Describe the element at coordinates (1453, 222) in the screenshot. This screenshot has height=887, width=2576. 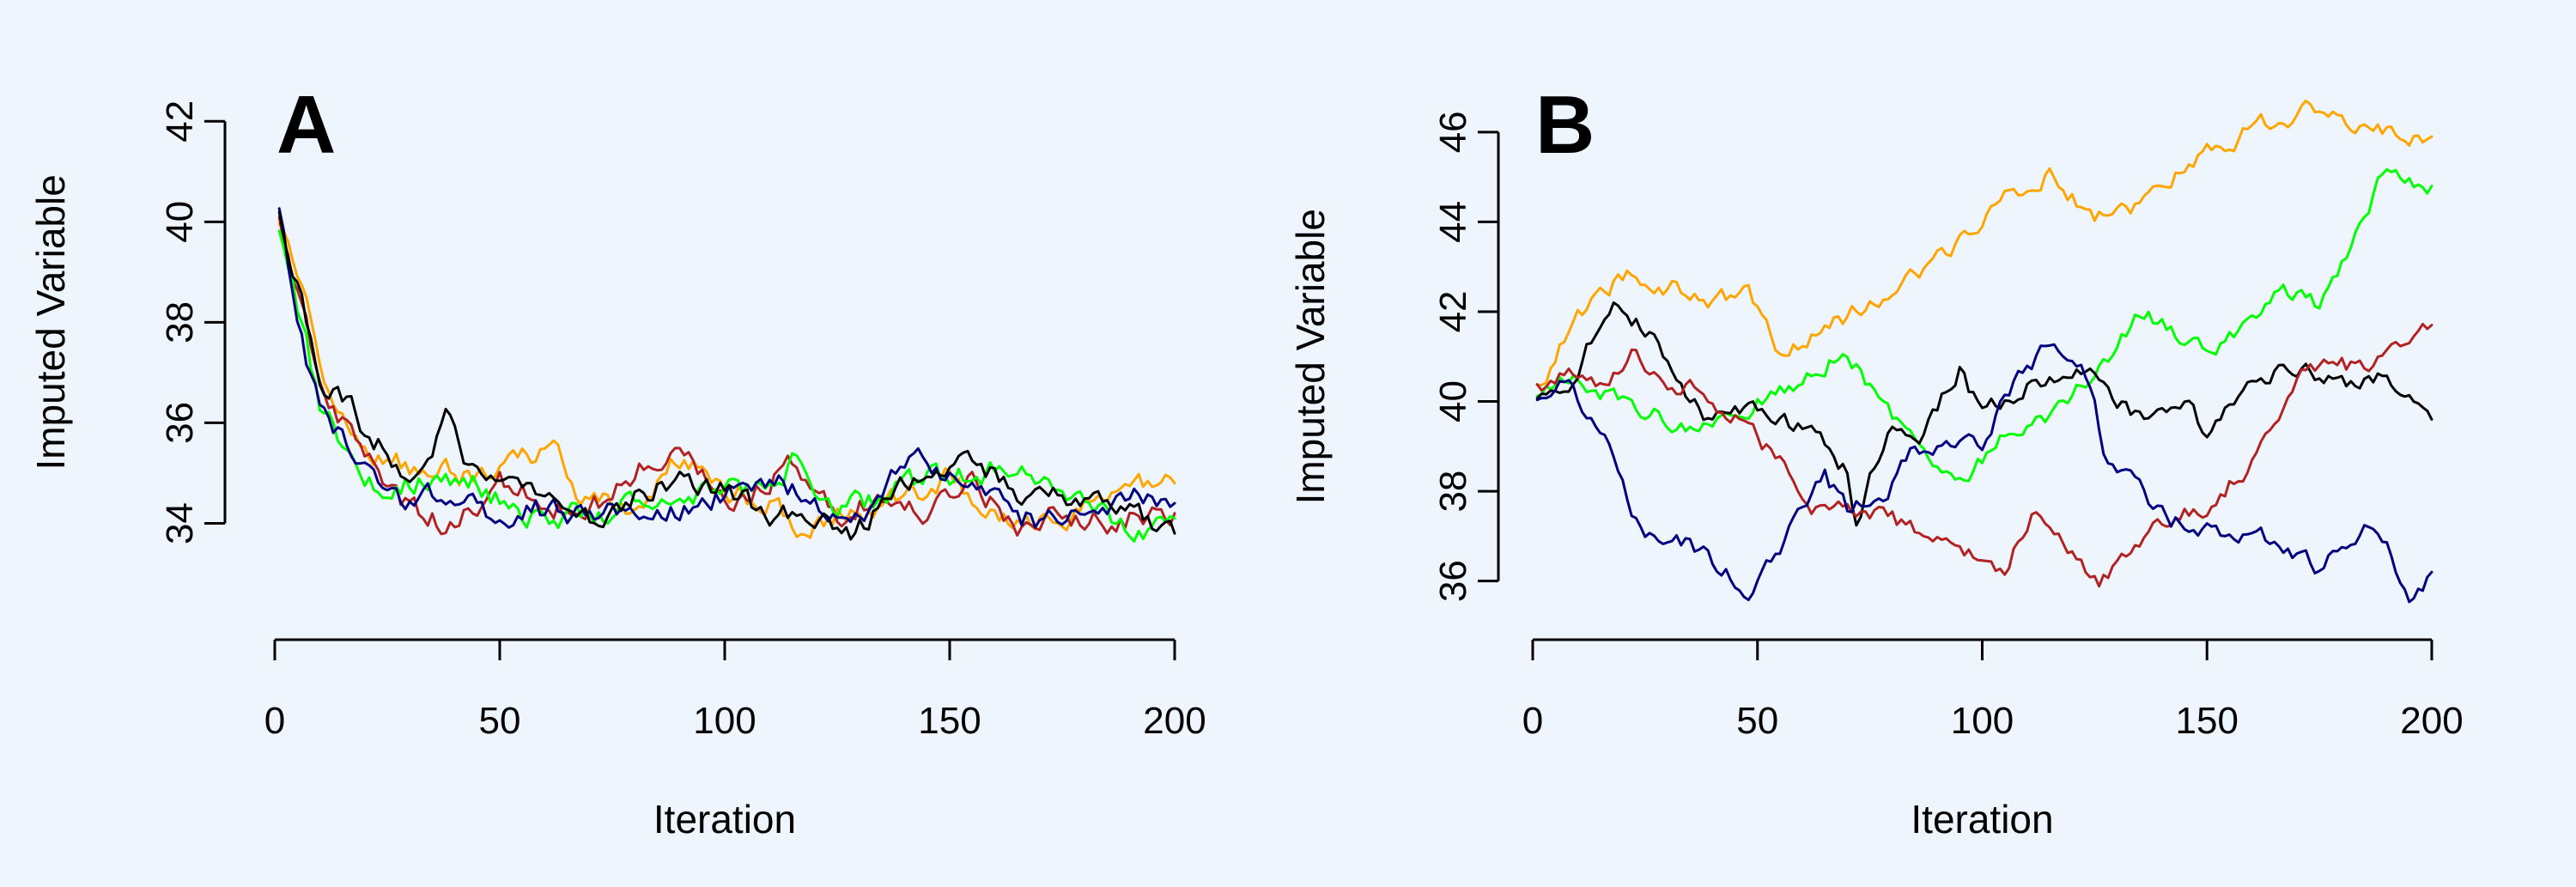
I see `y-tick-label: 44` at that location.